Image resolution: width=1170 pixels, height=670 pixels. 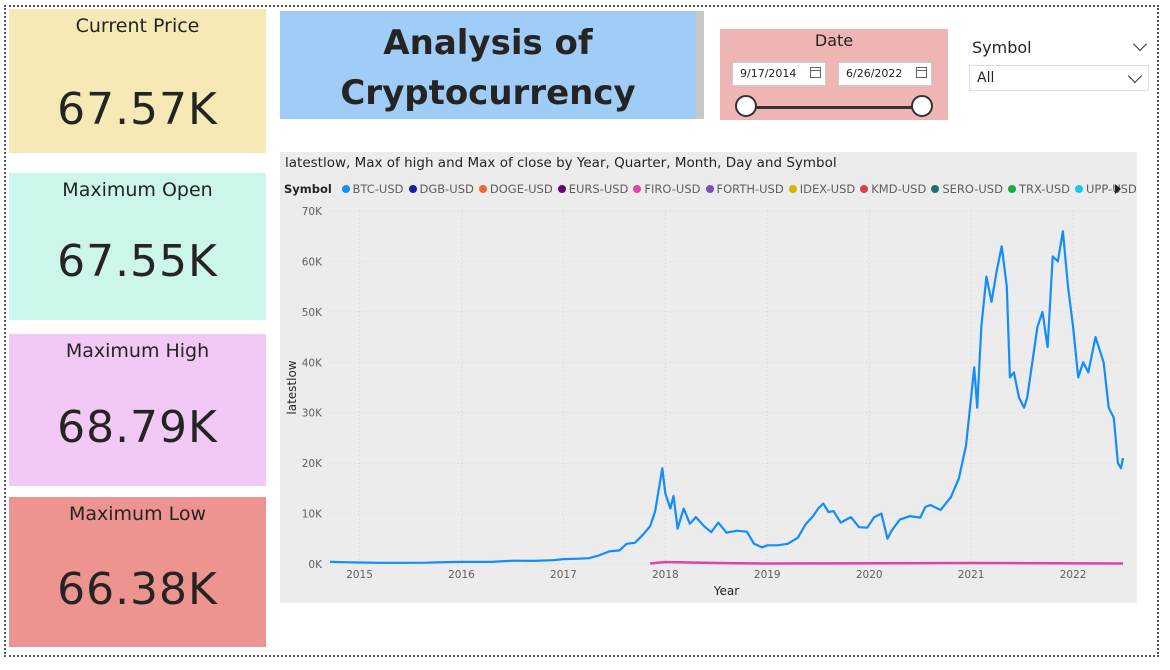 What do you see at coordinates (488, 43) in the screenshot?
I see `title-line-1: Analysis of` at bounding box center [488, 43].